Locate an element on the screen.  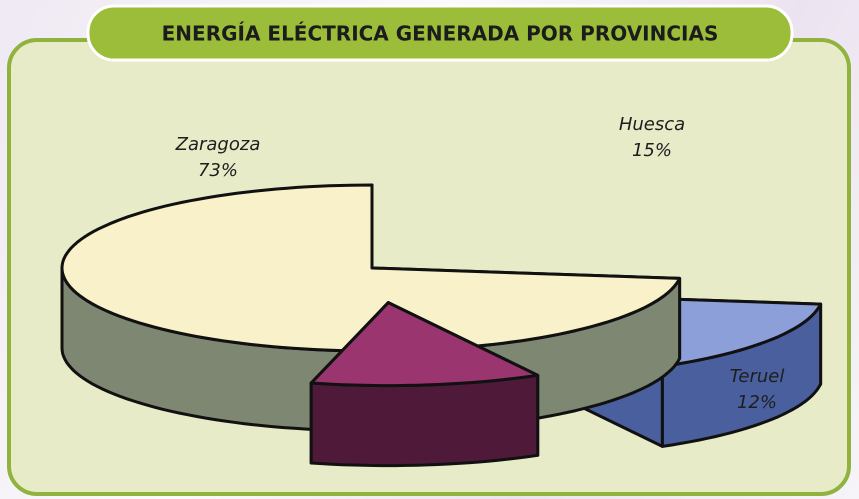
title-tab is located at coordinates (440, 33).